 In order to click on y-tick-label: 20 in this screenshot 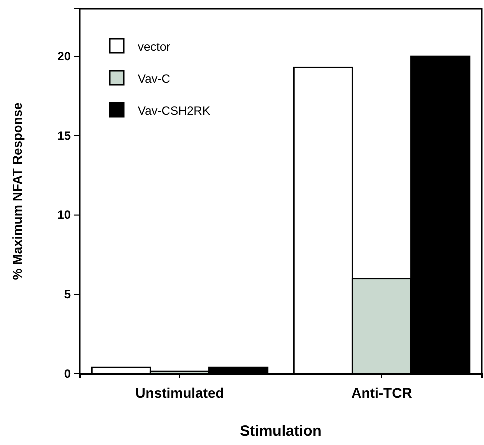, I will do `click(65, 56)`.